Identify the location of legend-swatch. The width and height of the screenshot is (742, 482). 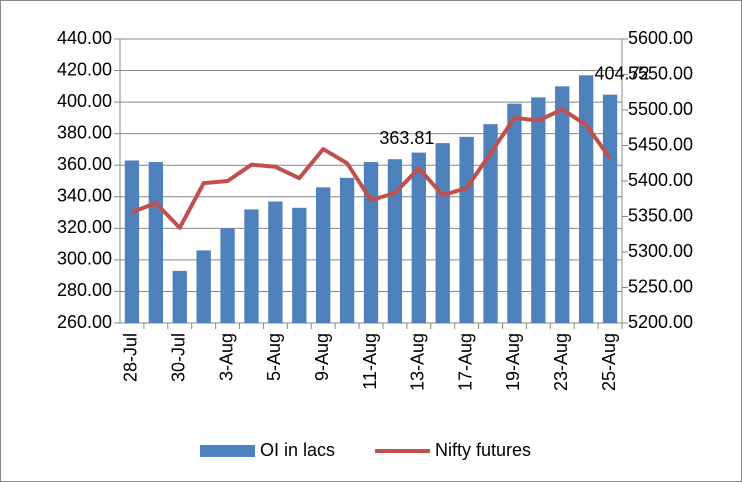
(227, 451).